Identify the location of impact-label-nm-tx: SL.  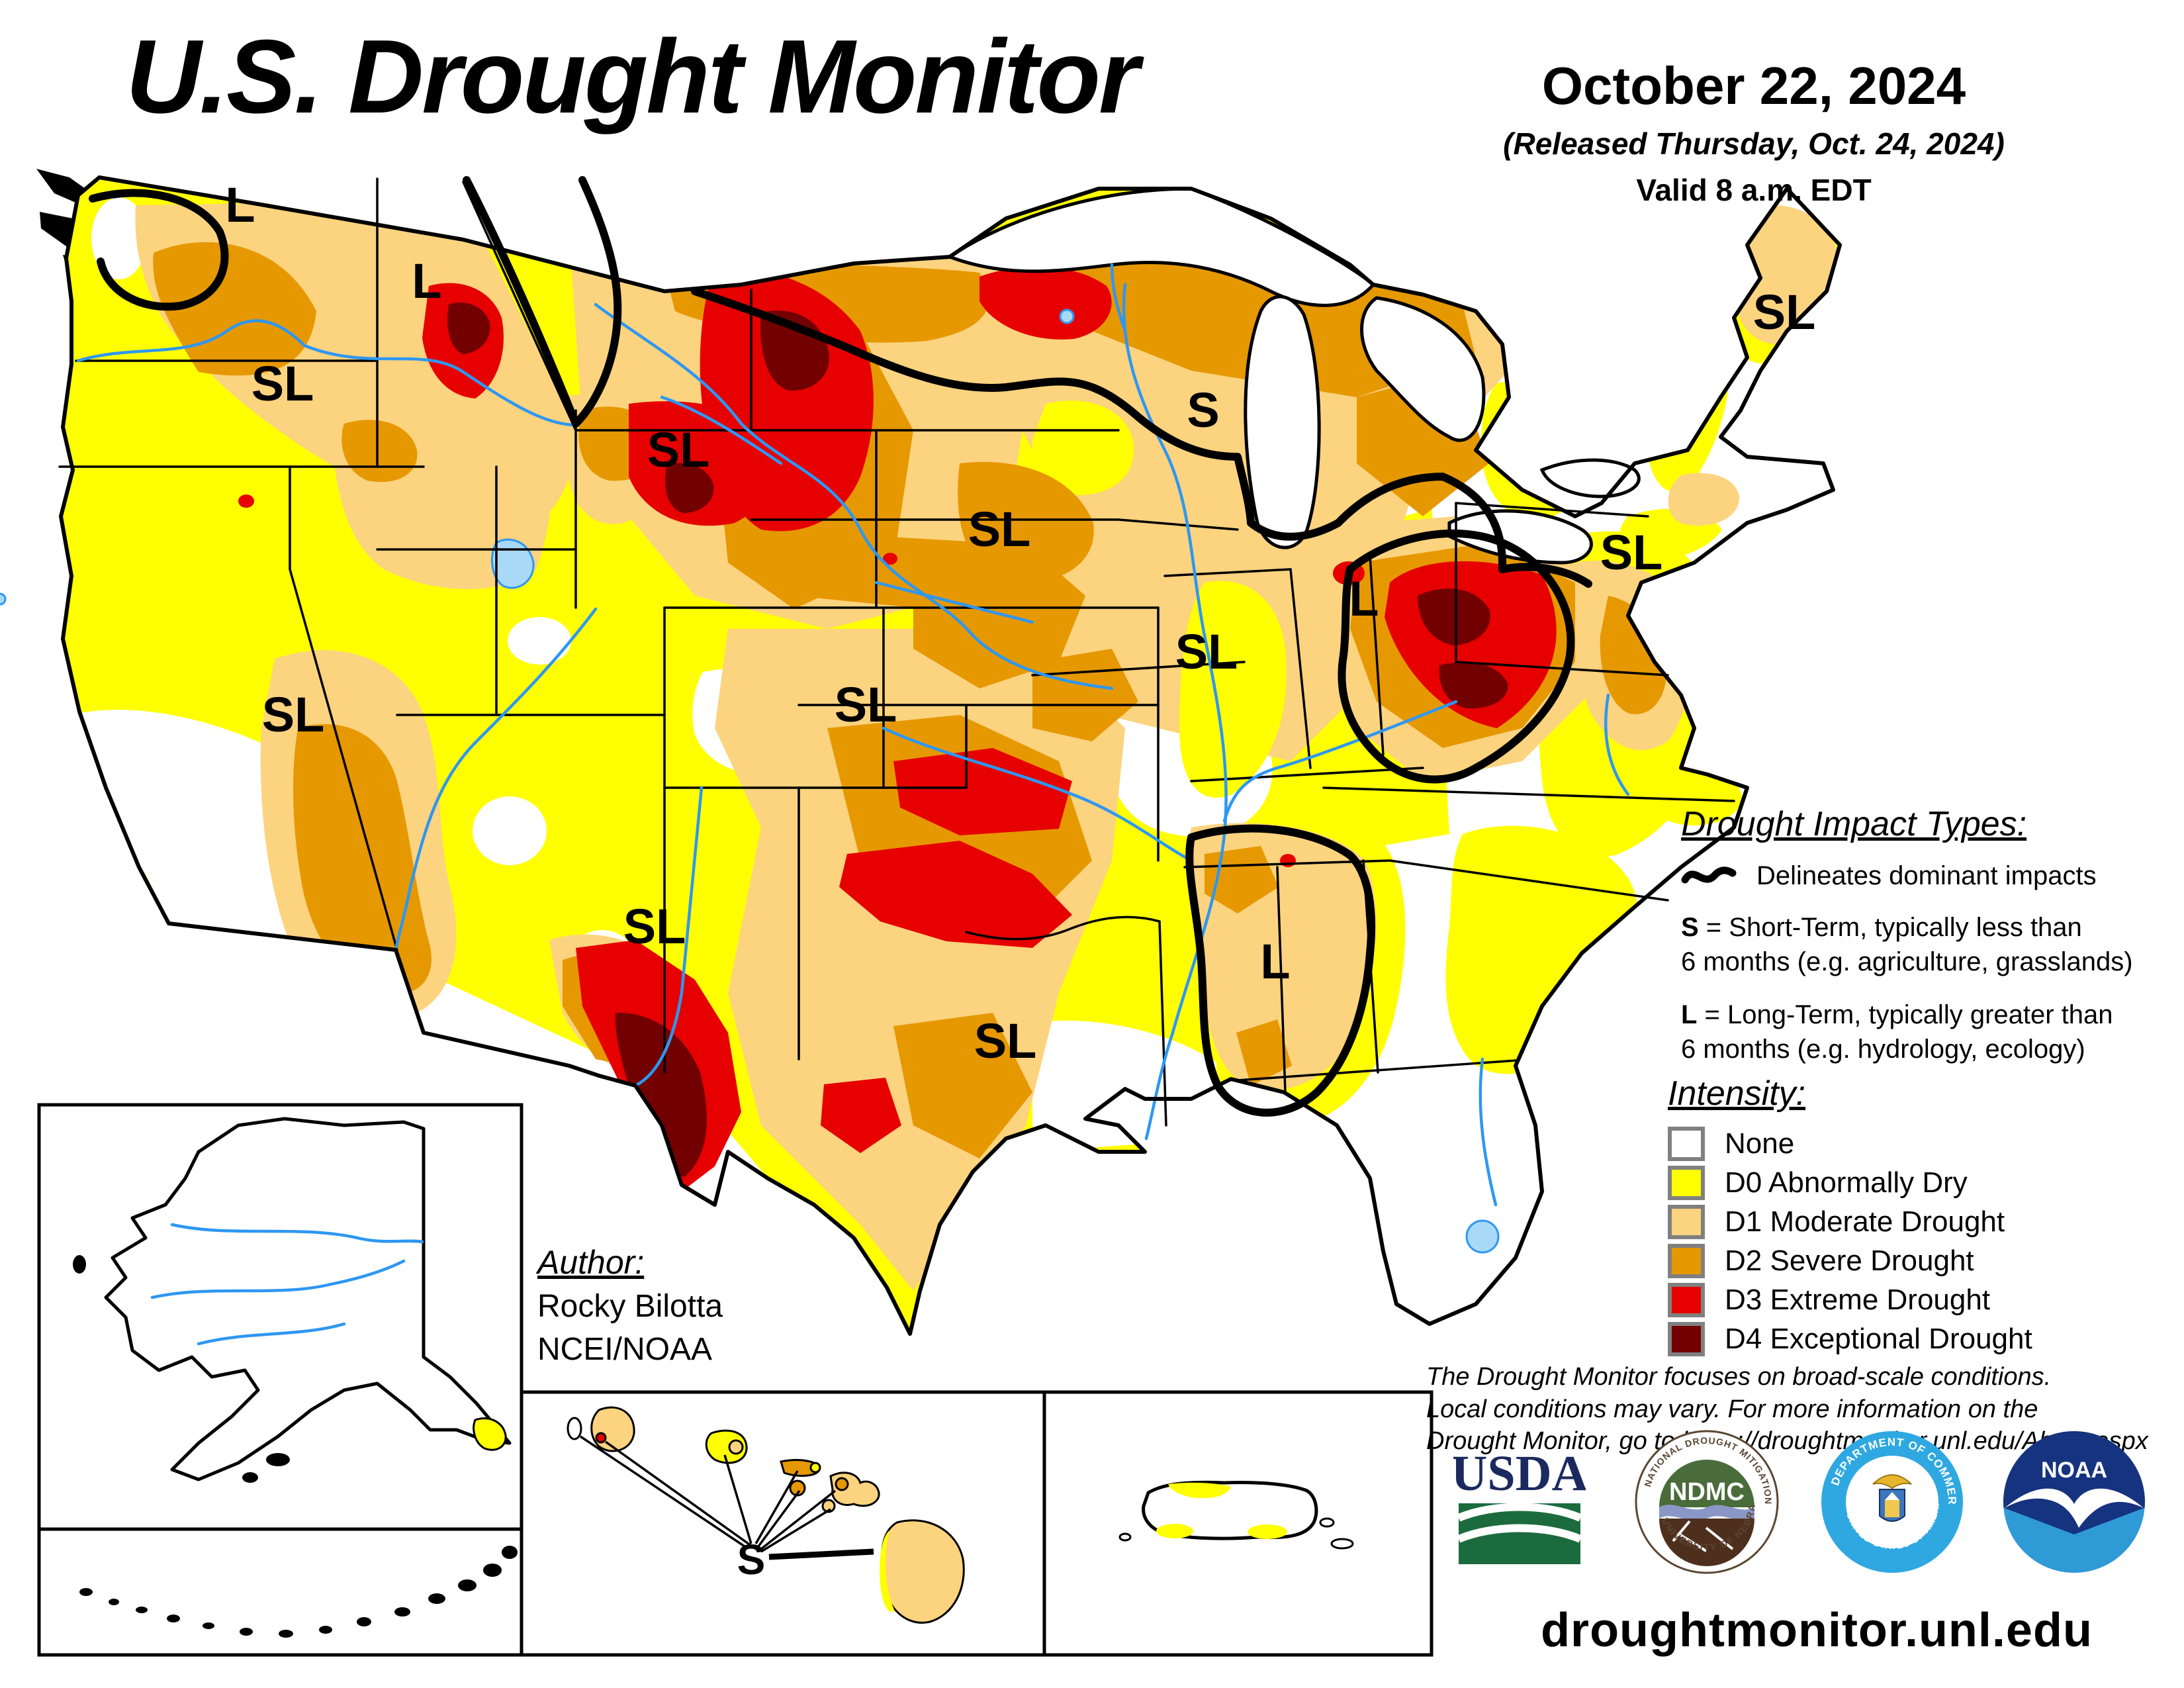
(654, 926).